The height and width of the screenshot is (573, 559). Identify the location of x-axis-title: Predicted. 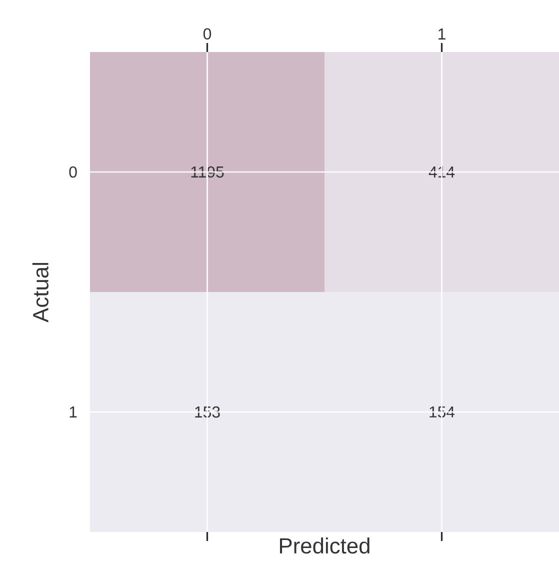
(325, 546).